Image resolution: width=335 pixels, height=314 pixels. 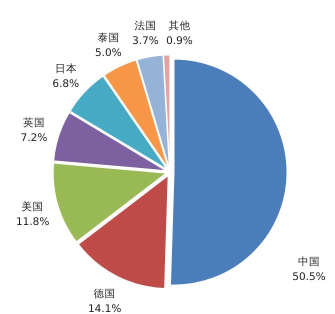 What do you see at coordinates (309, 277) in the screenshot?
I see `data-label: 50.5%` at bounding box center [309, 277].